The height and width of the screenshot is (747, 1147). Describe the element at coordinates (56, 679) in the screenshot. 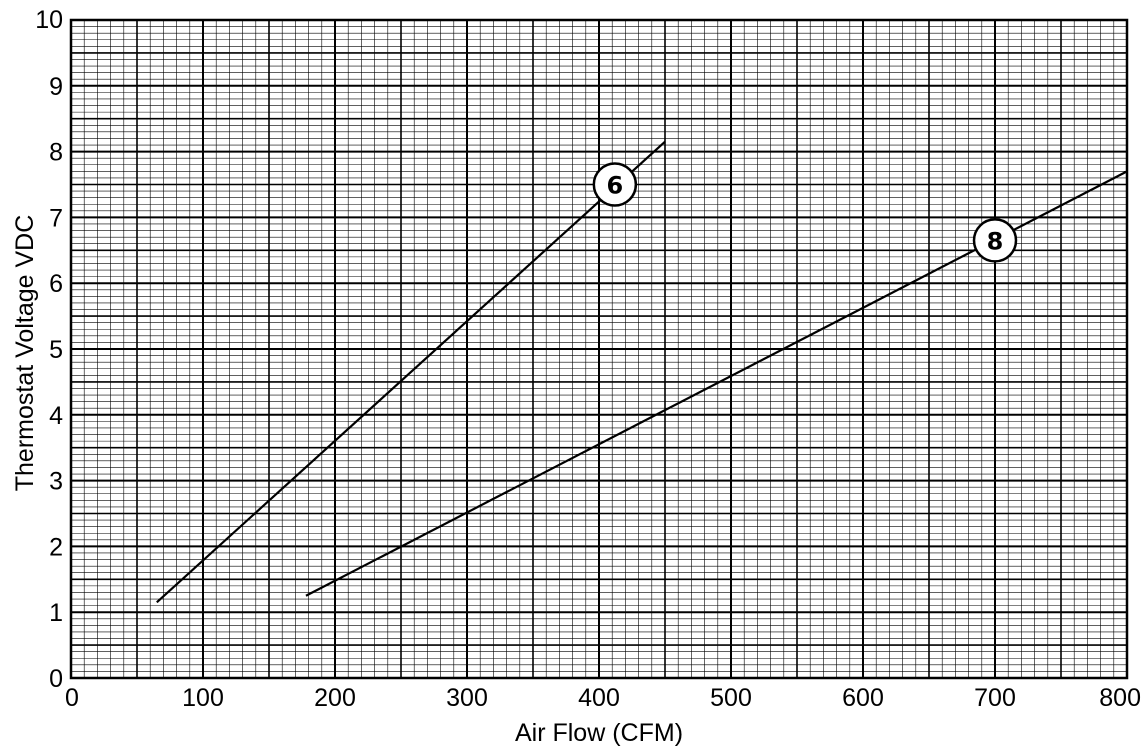

I see `y-tick-label: 0` at that location.